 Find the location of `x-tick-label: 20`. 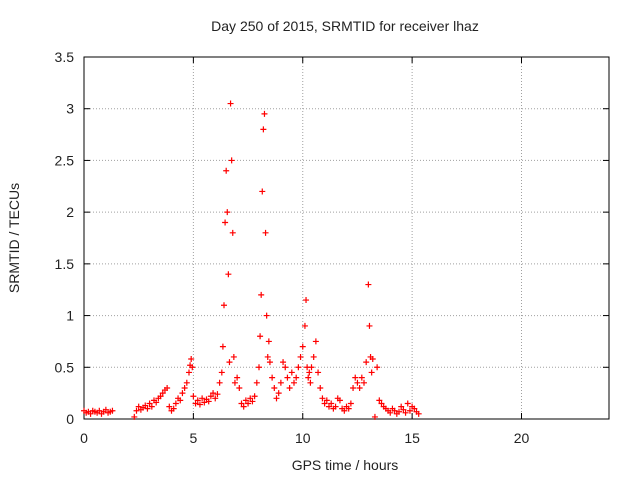

x-tick-label: 20 is located at coordinates (522, 438).